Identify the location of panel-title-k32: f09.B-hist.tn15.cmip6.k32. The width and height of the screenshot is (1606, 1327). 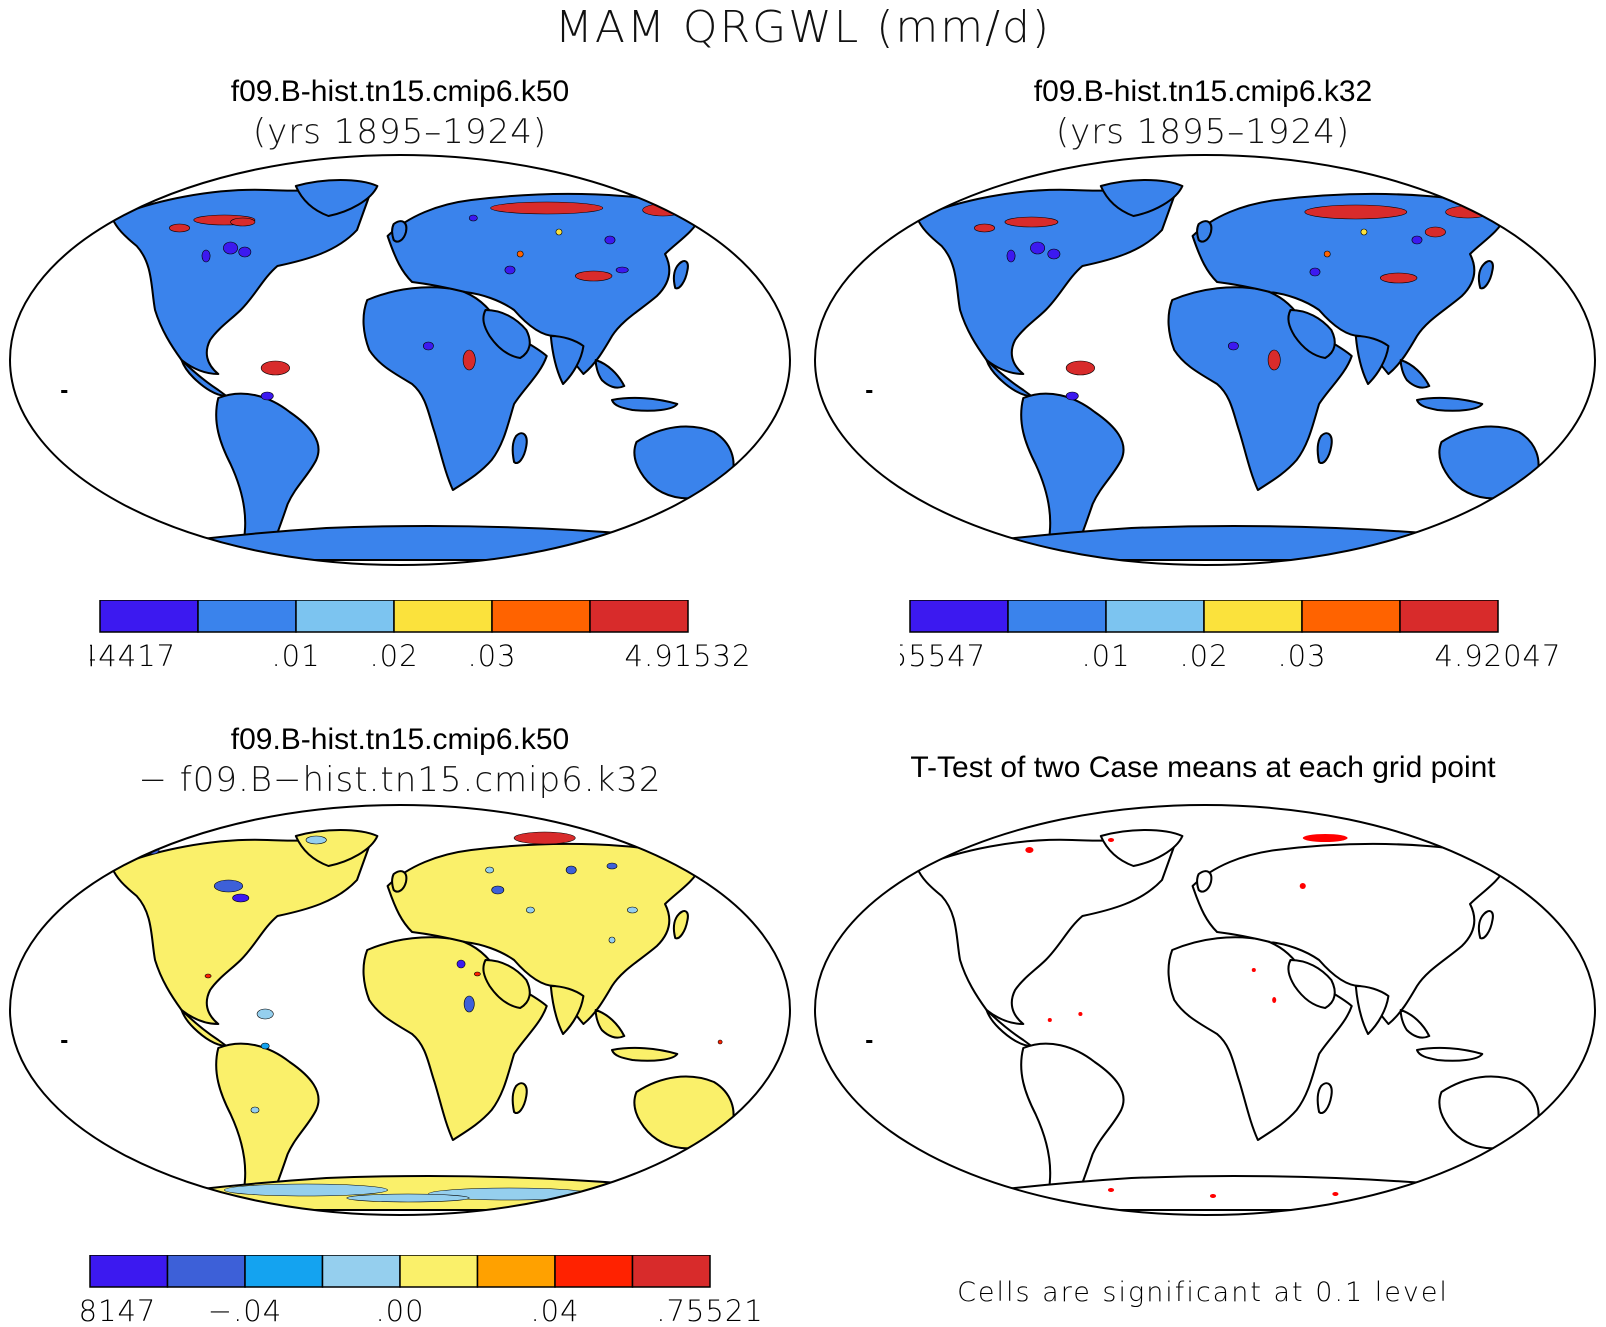
(1203, 91).